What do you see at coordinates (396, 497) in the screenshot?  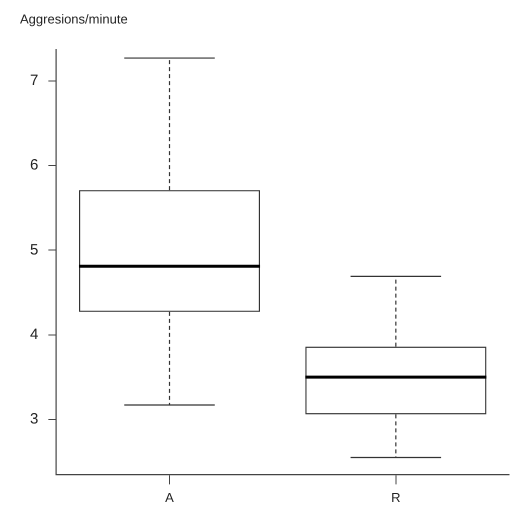 I see `x-tick-label: R` at bounding box center [396, 497].